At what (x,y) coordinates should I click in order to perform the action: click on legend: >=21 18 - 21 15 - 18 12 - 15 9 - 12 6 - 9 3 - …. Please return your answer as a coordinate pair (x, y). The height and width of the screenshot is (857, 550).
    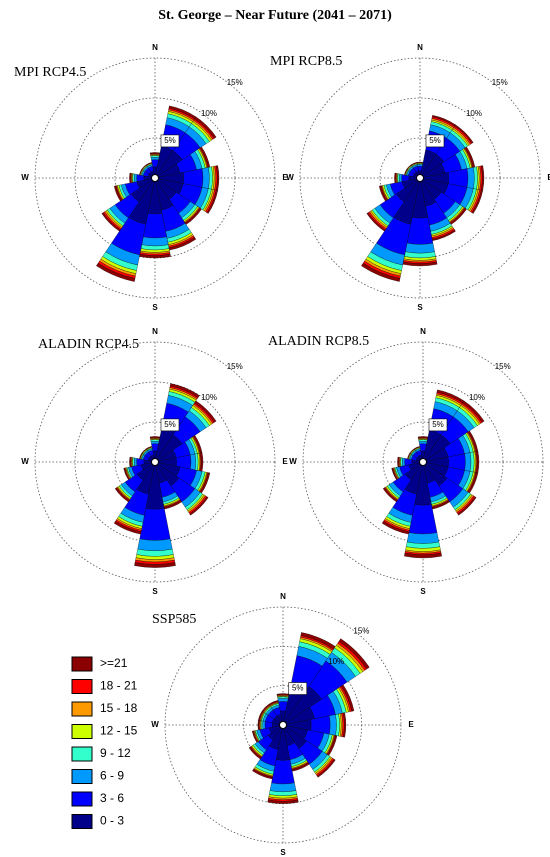
    Looking at the image, I should click on (104, 742).